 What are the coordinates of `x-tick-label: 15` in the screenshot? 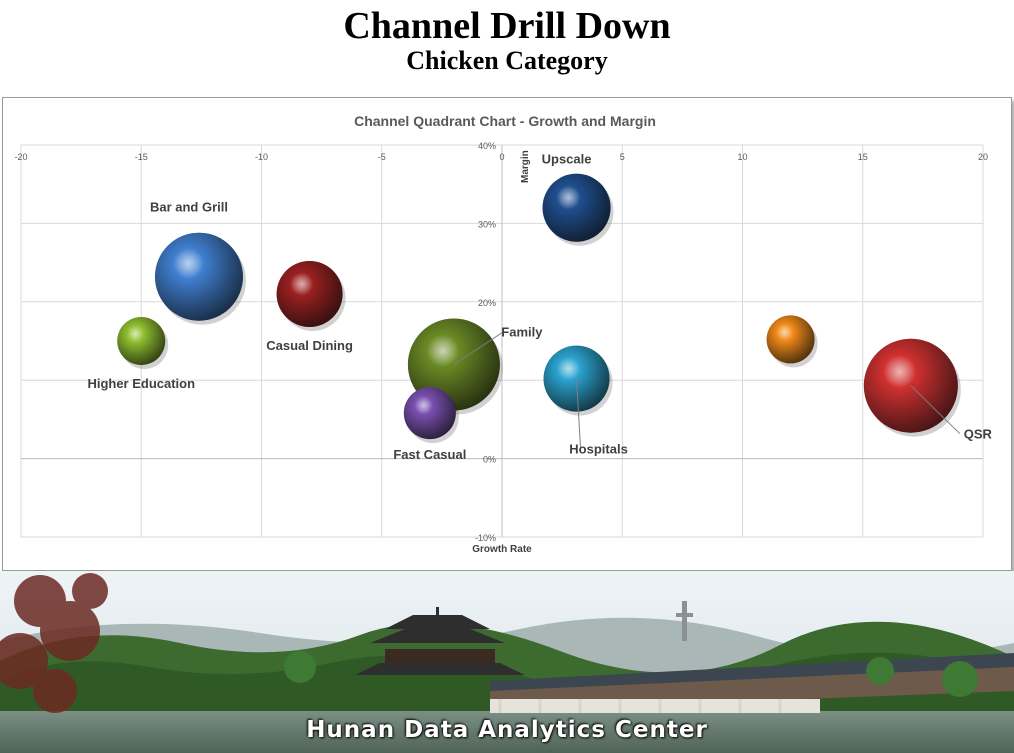 It's located at (863, 157).